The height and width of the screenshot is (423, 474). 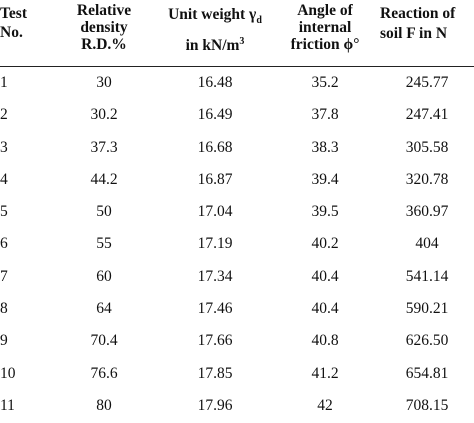 I want to click on cell-unit-weight: 17.34, so click(x=215, y=276).